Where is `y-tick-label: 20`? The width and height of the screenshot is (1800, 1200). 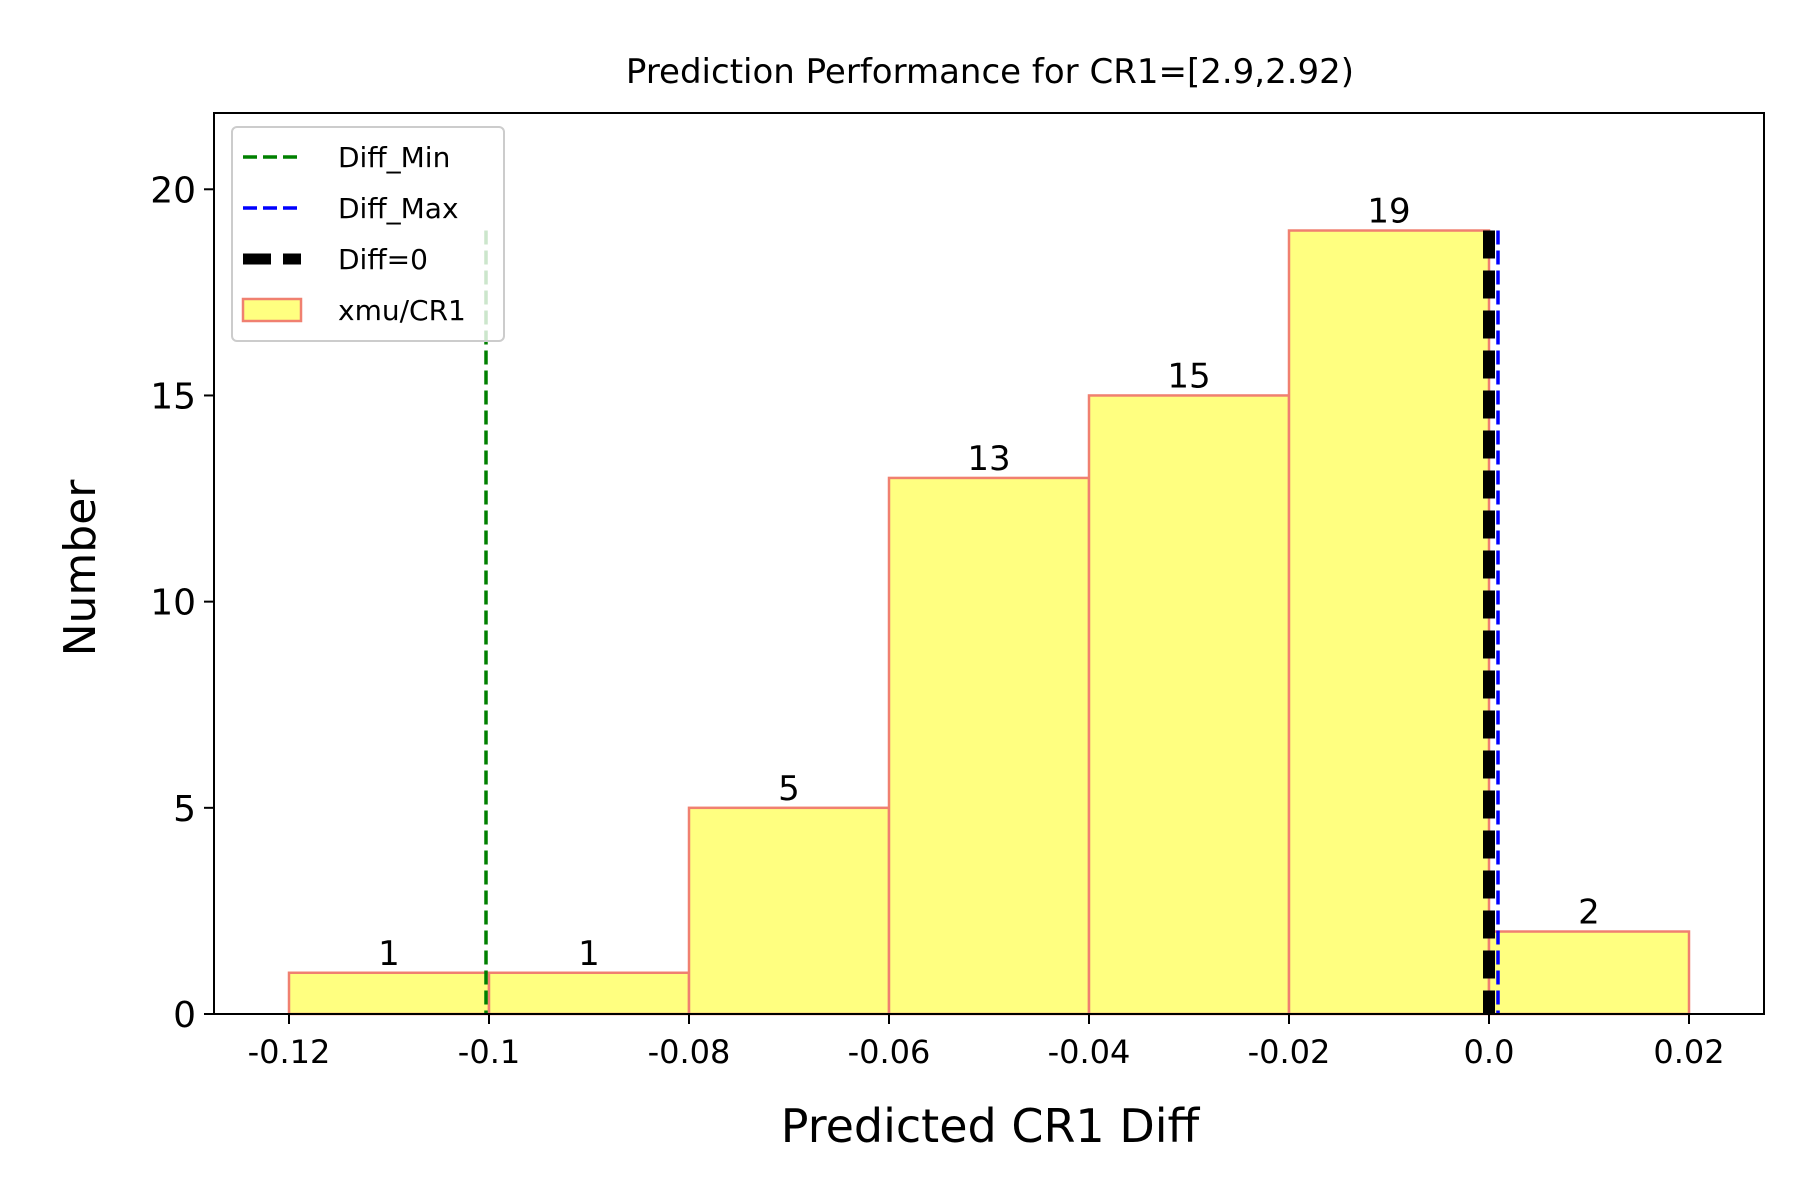
y-tick-label: 20 is located at coordinates (173, 190).